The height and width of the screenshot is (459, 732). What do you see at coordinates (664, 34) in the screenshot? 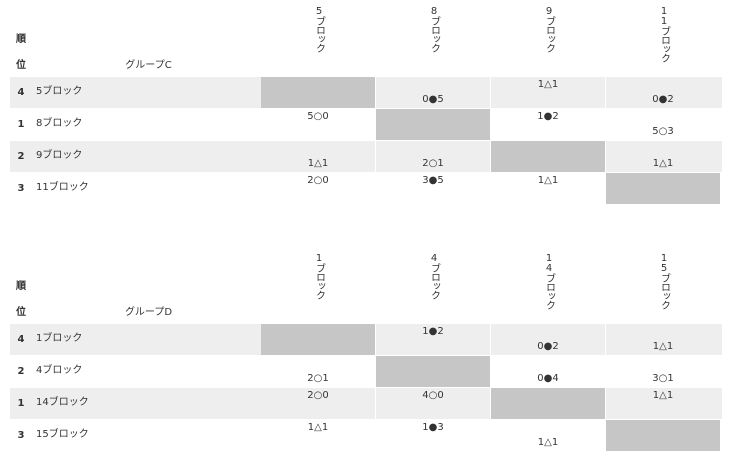
I see `column-header-label: 11ブロック` at bounding box center [664, 34].